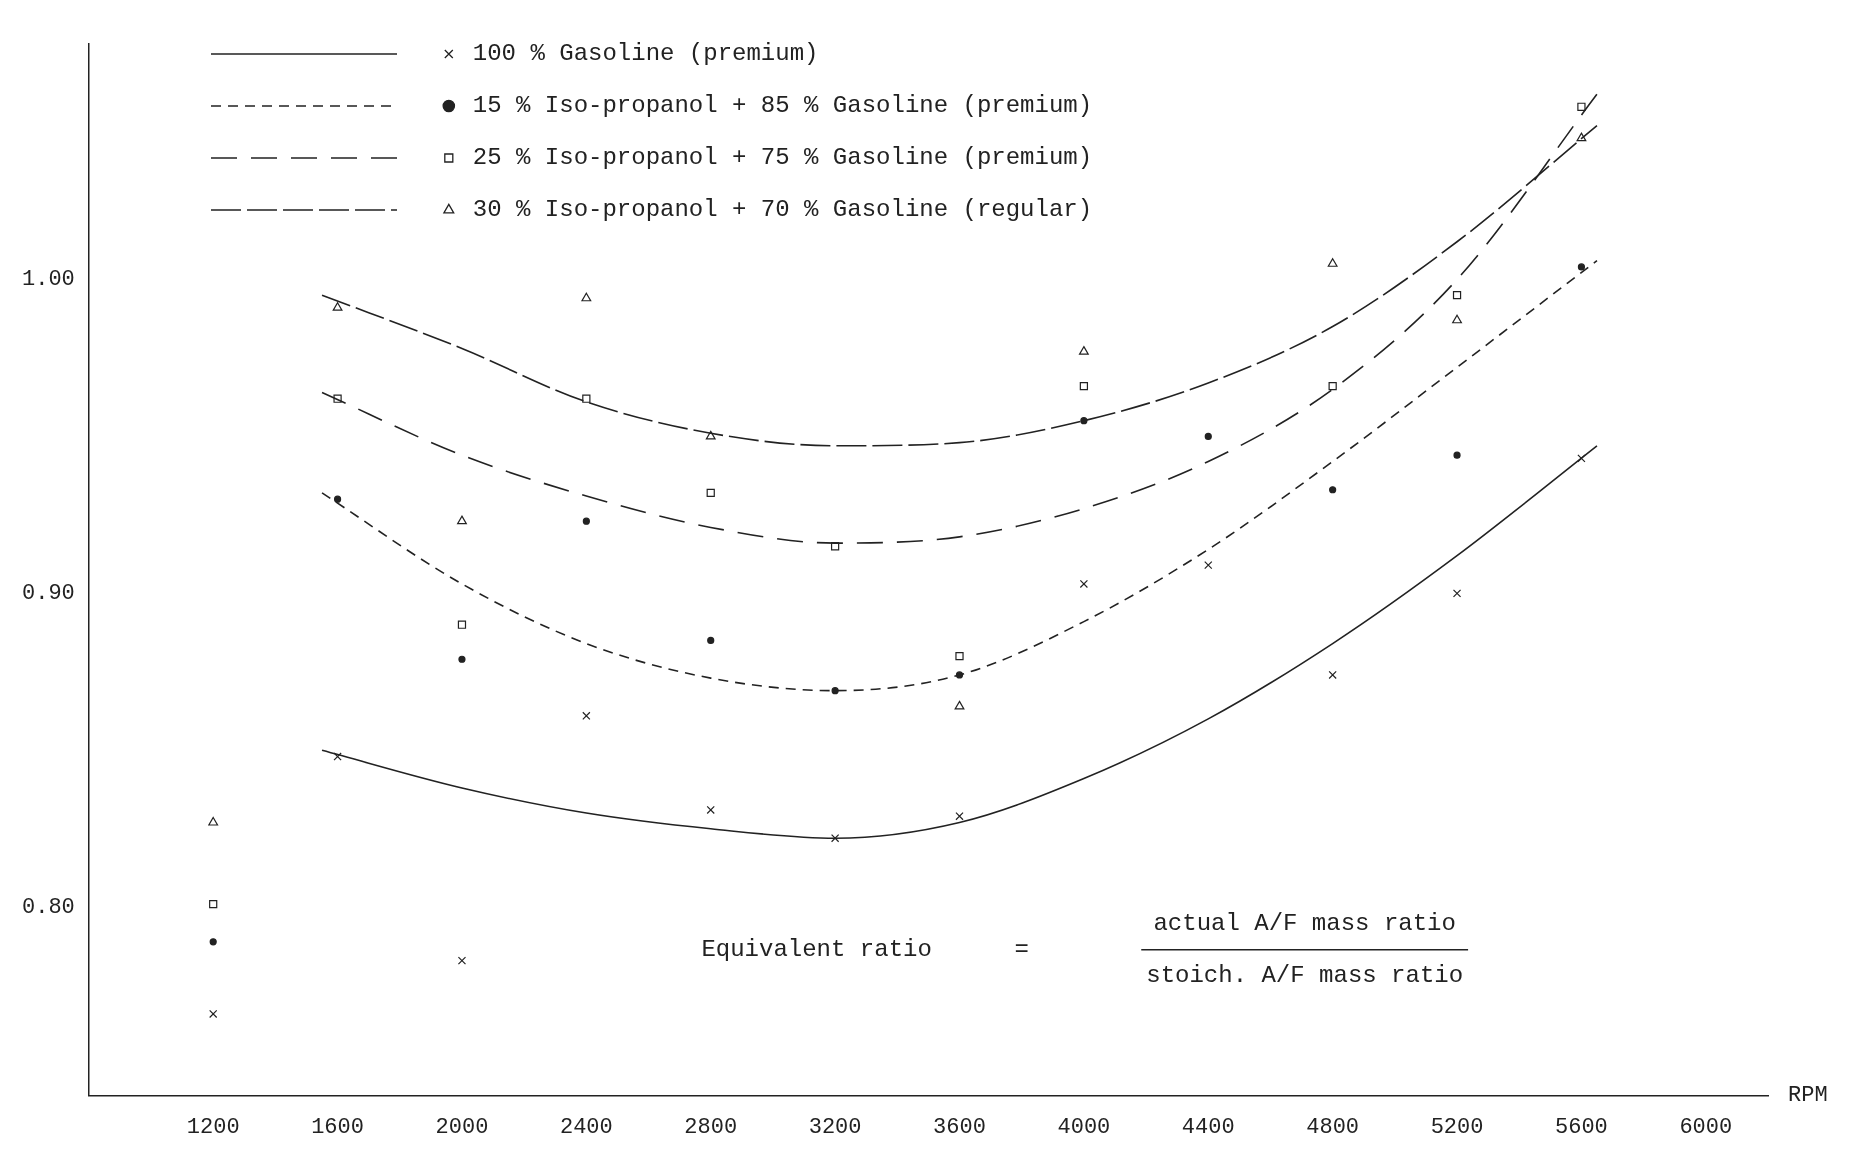 The width and height of the screenshot is (1868, 1168). Describe the element at coordinates (835, 1127) in the screenshot. I see `x-tick-label: 3200` at that location.